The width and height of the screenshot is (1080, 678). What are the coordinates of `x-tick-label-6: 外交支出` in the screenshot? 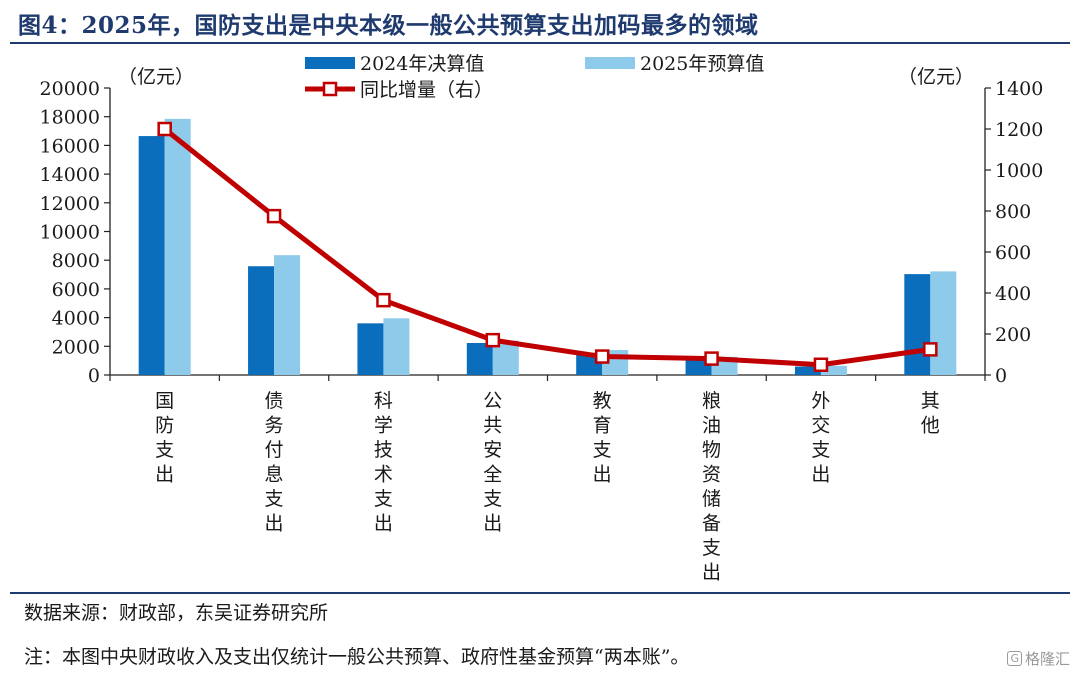 It's located at (820, 438).